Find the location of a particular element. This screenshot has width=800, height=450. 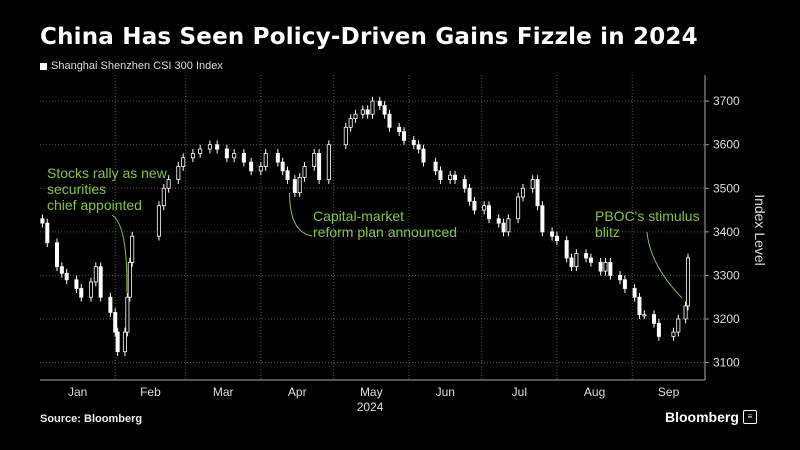

x-tick-label: Aug is located at coordinates (594, 392).